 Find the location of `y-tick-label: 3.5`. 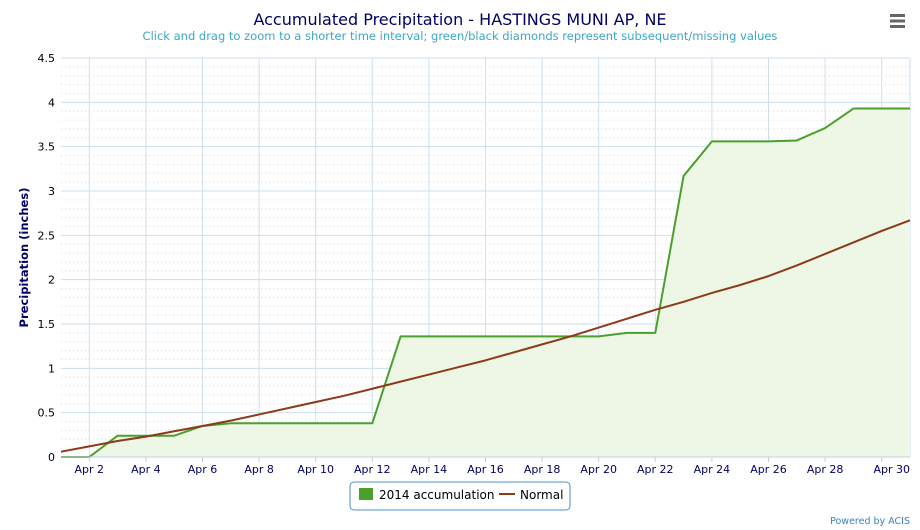

y-tick-label: 3.5 is located at coordinates (47, 147).